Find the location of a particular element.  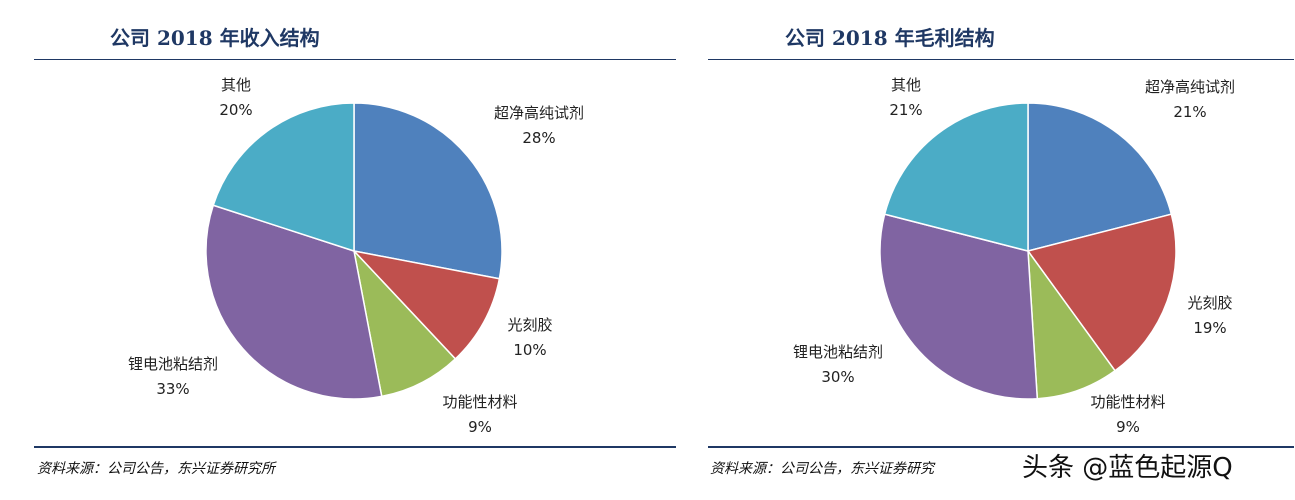

slice-value-label: 19% is located at coordinates (1209, 328).